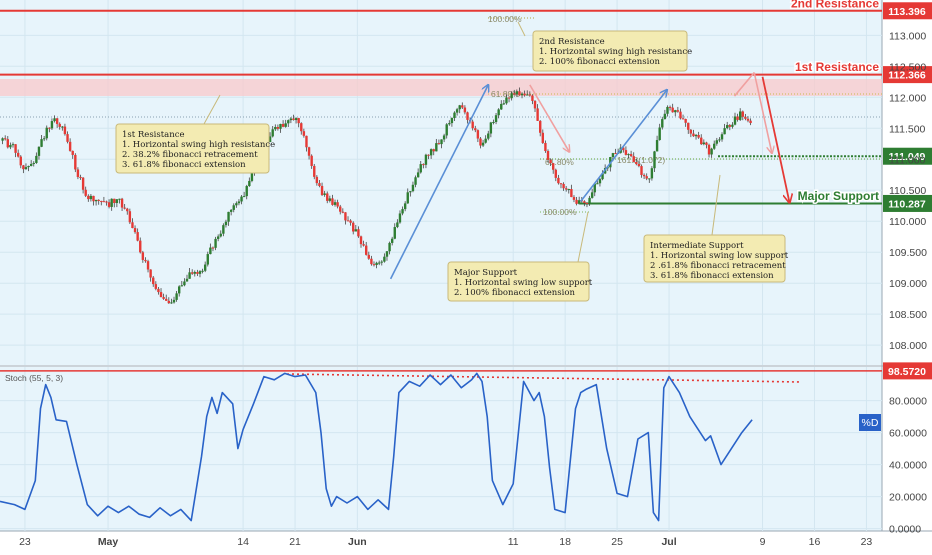 The image size is (932, 555). Describe the element at coordinates (357, 542) in the screenshot. I see `time-tick-label: Jun` at that location.